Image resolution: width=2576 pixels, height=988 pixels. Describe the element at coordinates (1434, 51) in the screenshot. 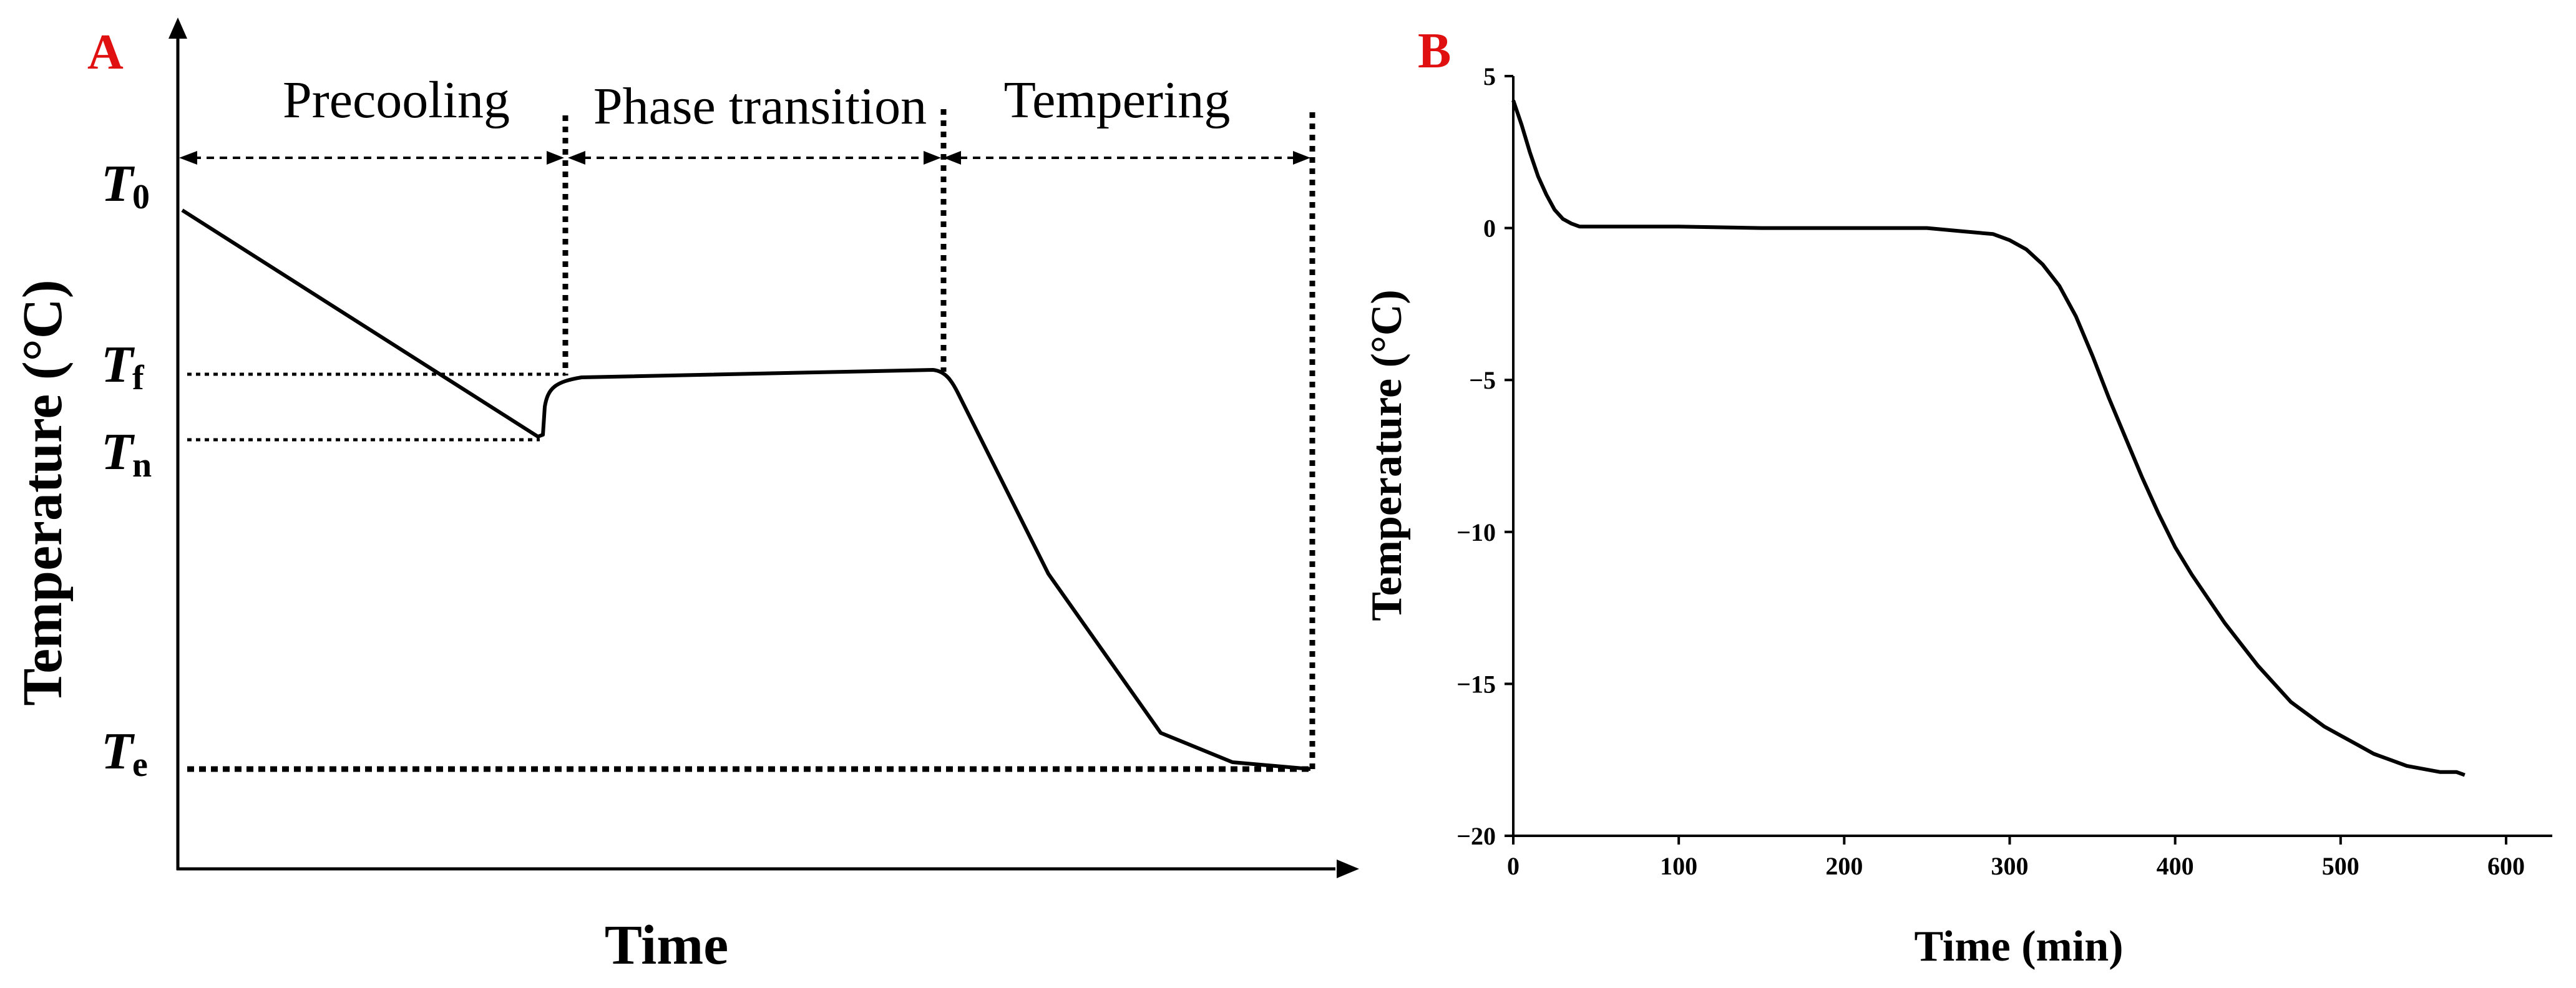

I see `panel-b-label: B` at that location.